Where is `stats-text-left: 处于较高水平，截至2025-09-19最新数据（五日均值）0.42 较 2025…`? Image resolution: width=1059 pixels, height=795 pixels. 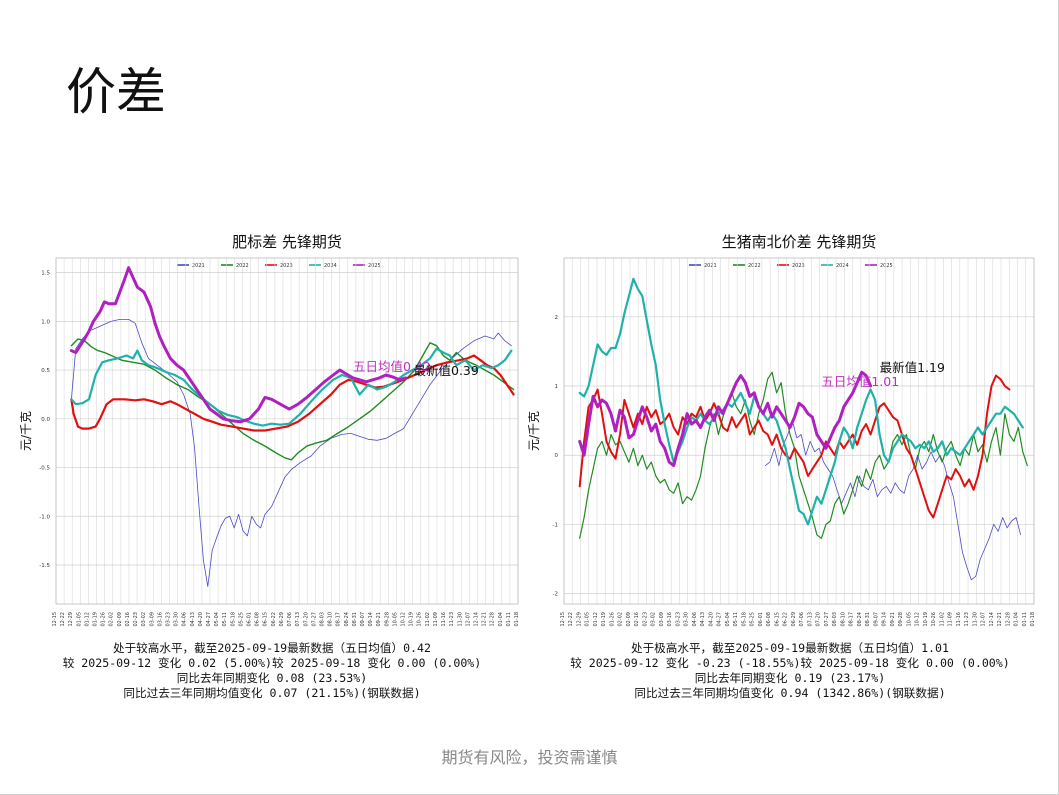 stats-text-left: 处于较高水平，截至2025-09-19最新数据（五日均值）0.42 较 2025… is located at coordinates (272, 671).